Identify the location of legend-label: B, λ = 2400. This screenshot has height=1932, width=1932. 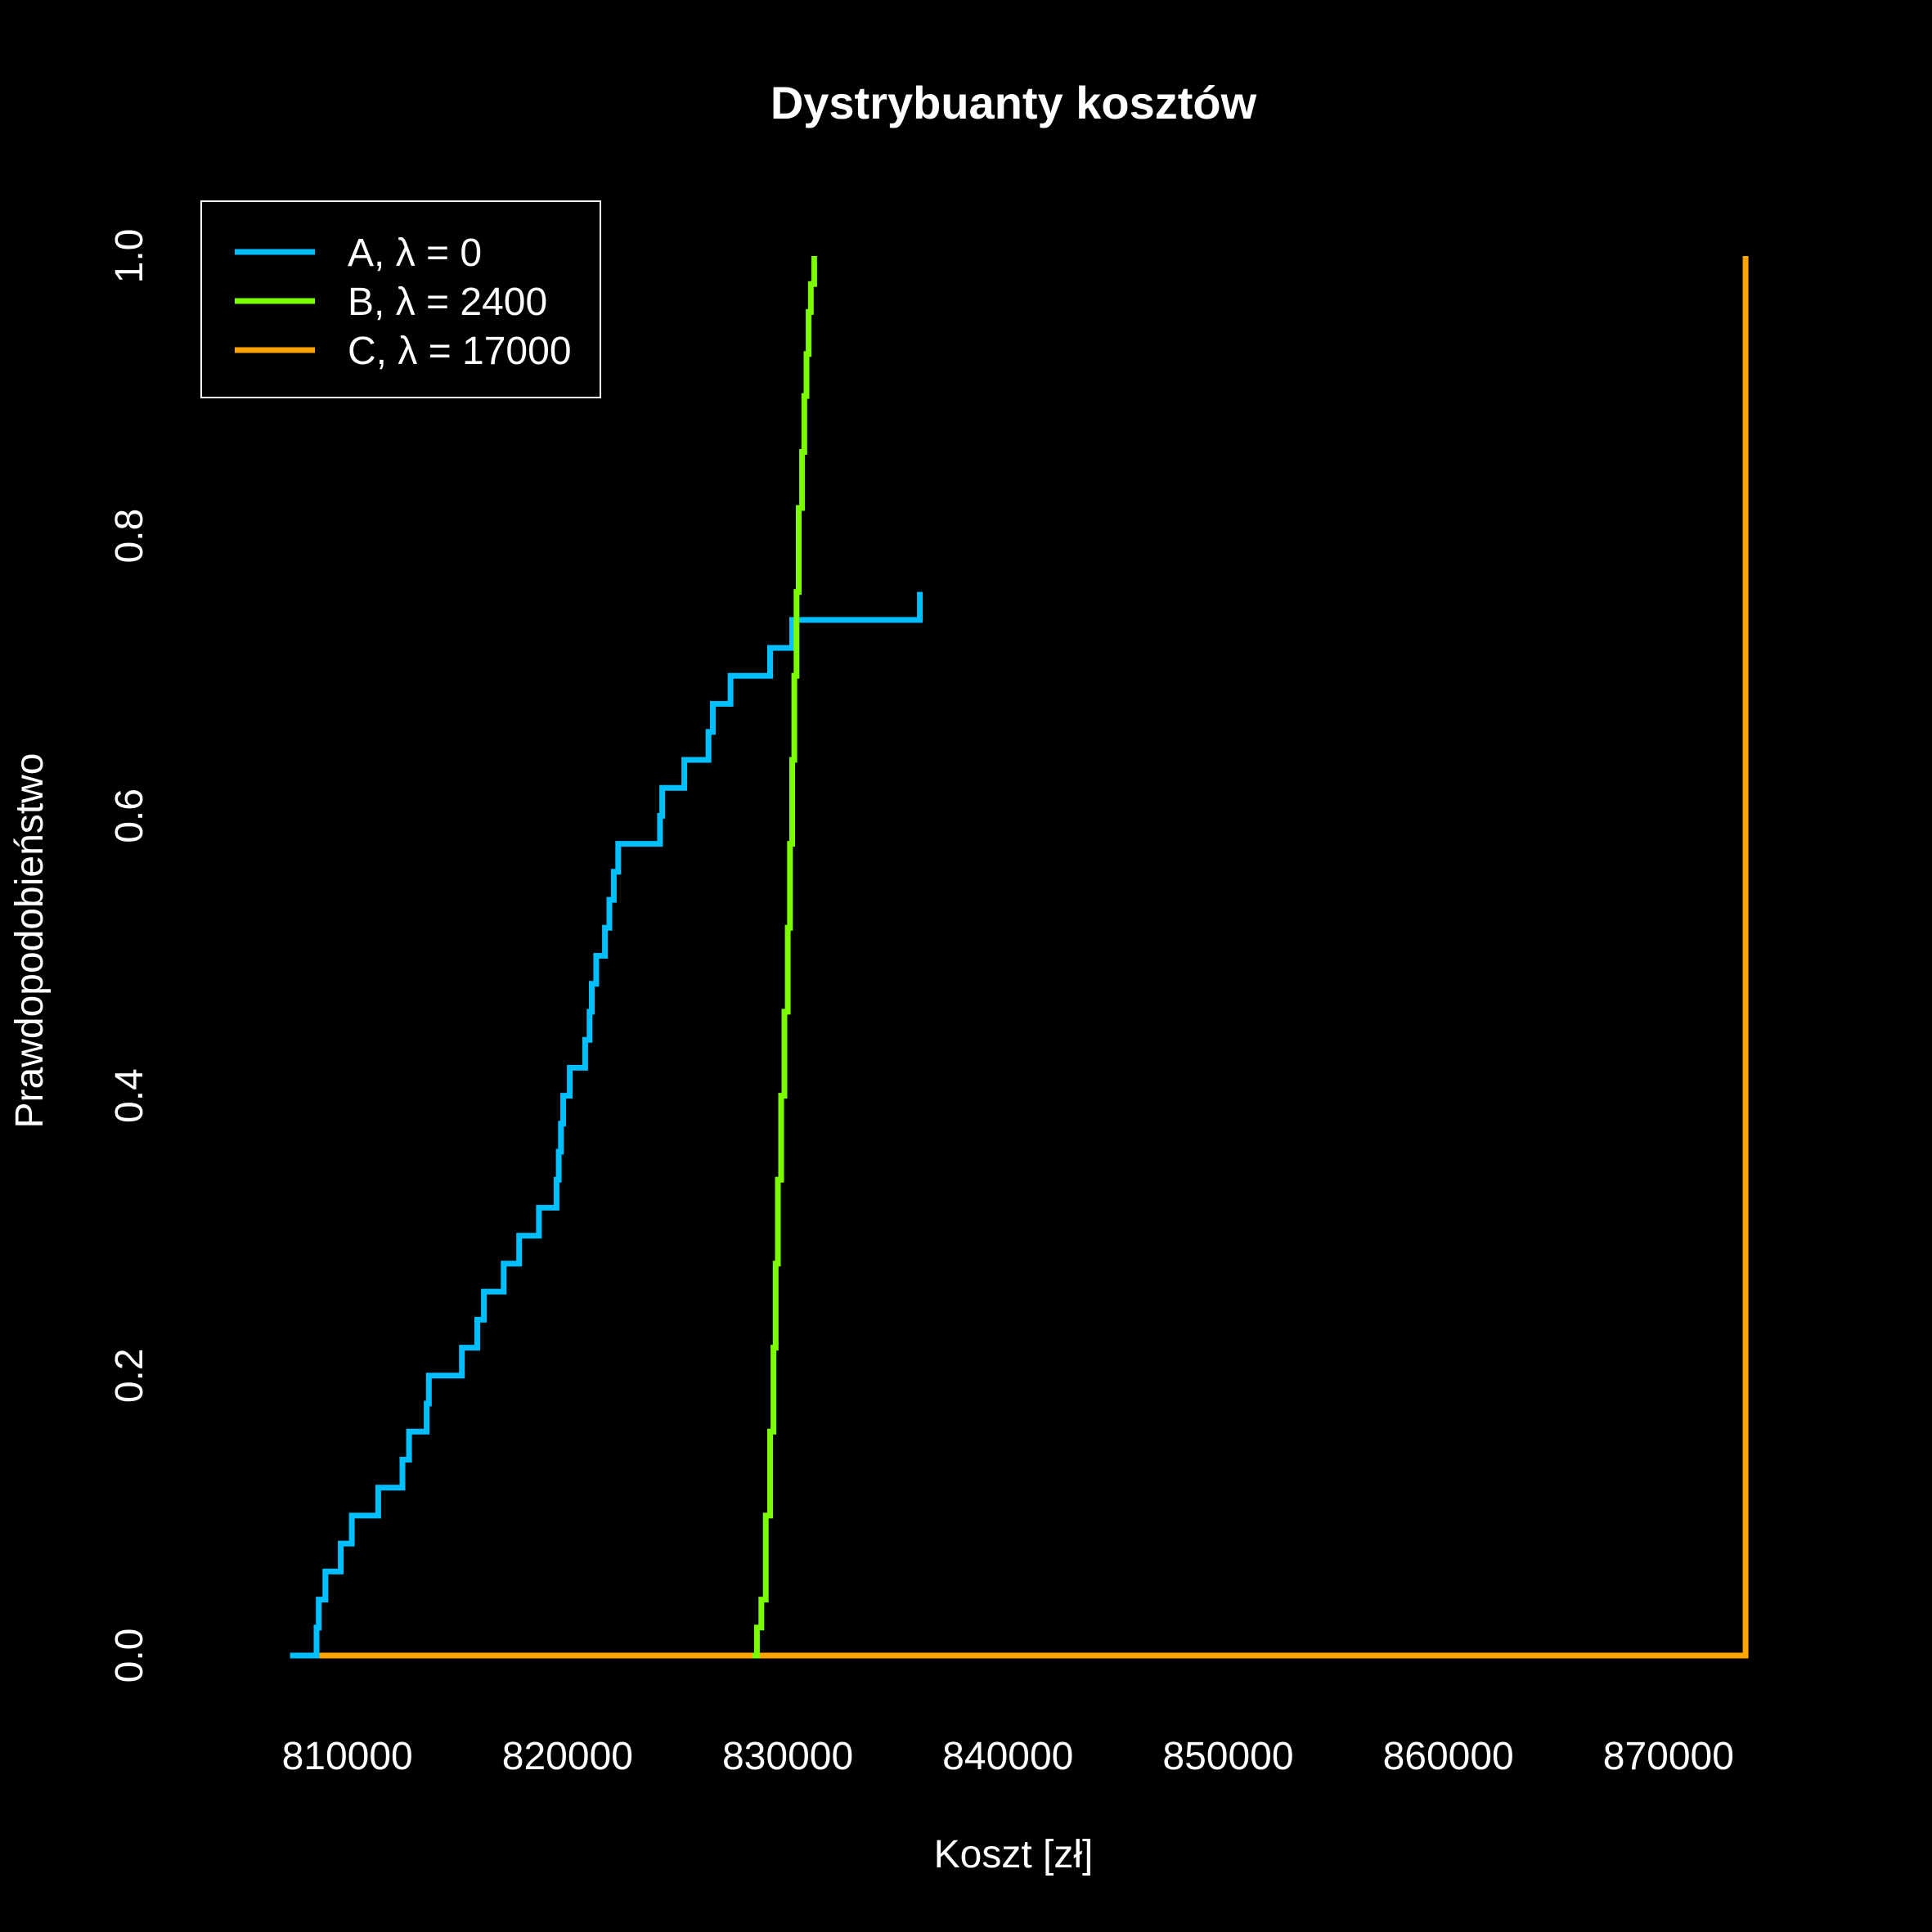
(448, 303).